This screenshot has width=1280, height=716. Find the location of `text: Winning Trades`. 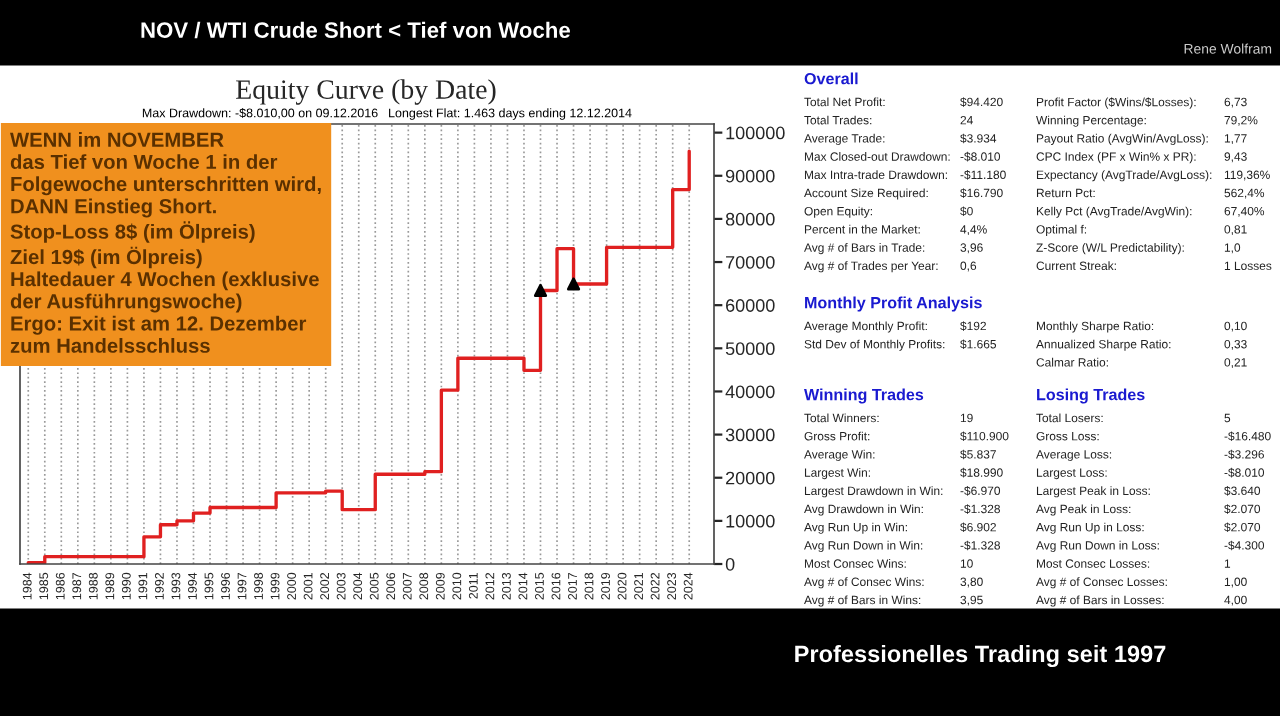

text: Winning Trades is located at coordinates (864, 396).